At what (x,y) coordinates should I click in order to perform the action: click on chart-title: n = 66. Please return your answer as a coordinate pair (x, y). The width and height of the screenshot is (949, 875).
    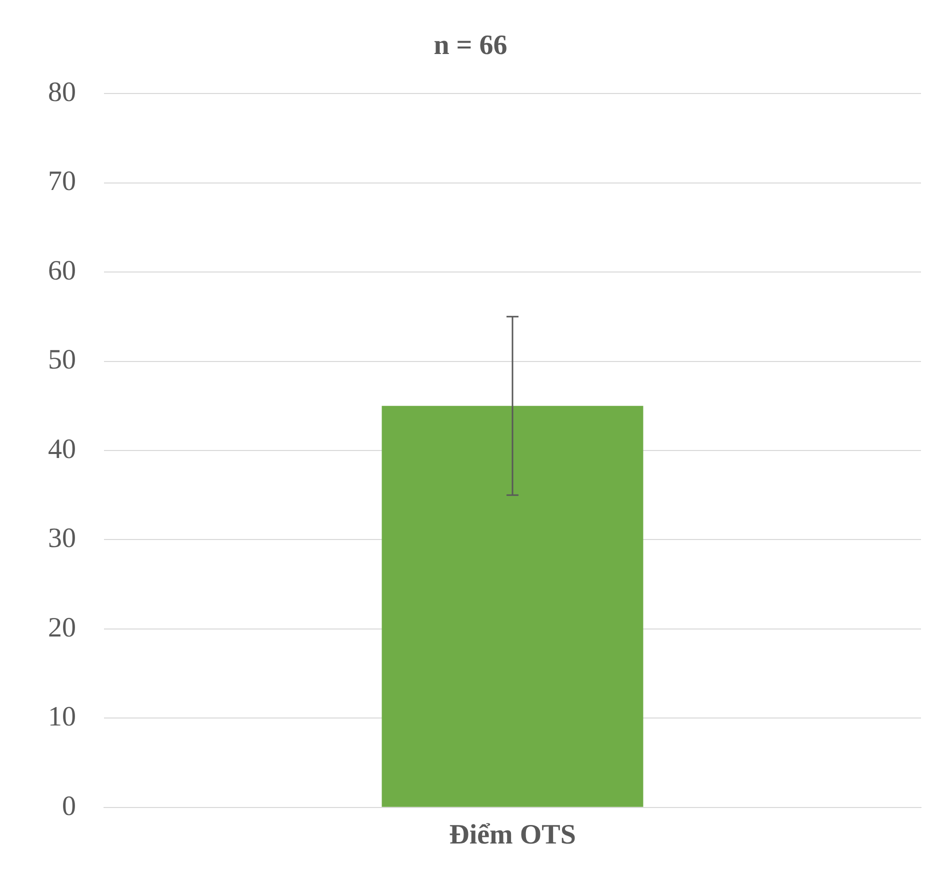
    Looking at the image, I should click on (471, 46).